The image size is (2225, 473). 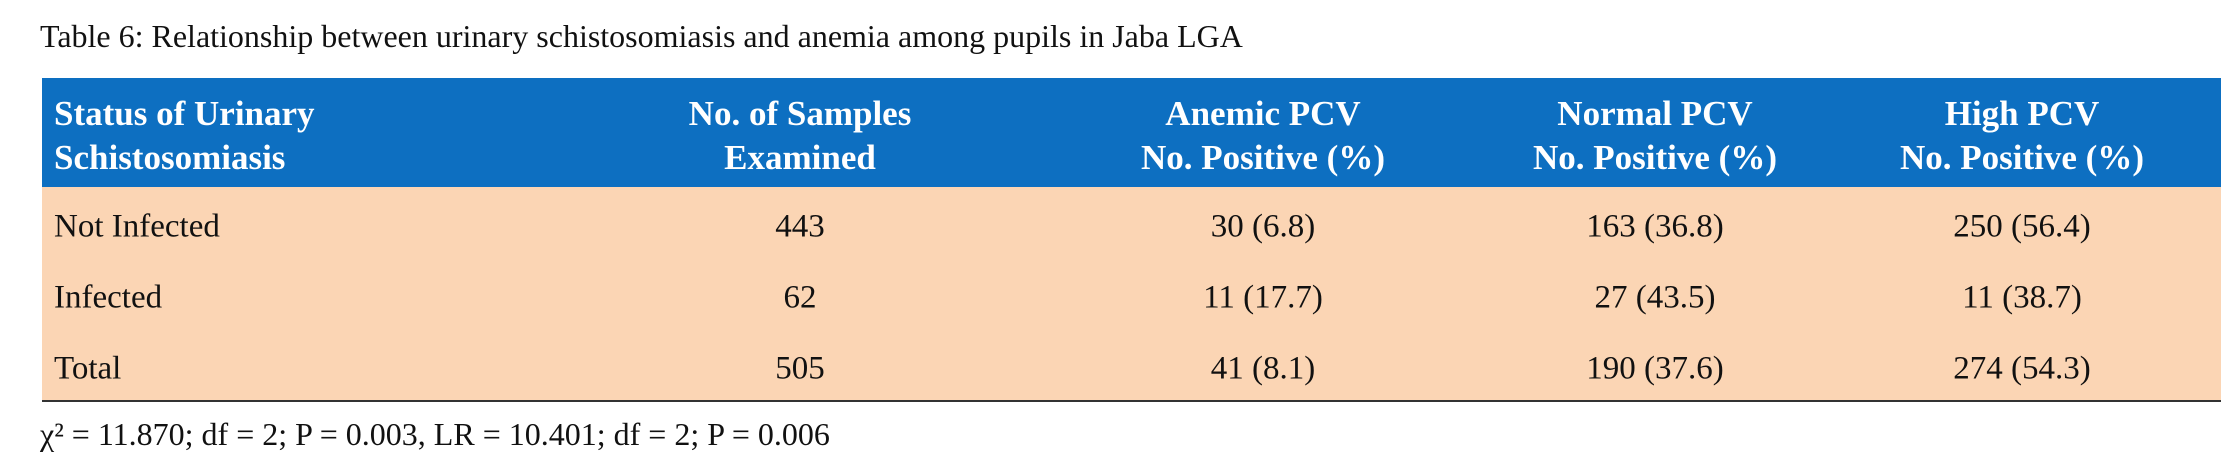 What do you see at coordinates (1263, 368) in the screenshot?
I see `cell: 41 (8.1)` at bounding box center [1263, 368].